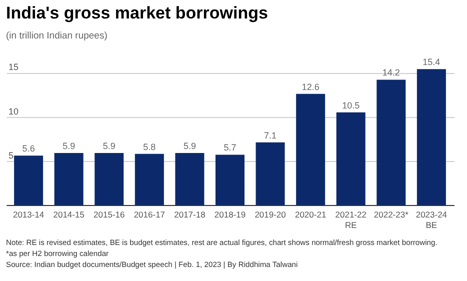  Describe the element at coordinates (391, 73) in the screenshot. I see `data-label: 14.2` at that location.